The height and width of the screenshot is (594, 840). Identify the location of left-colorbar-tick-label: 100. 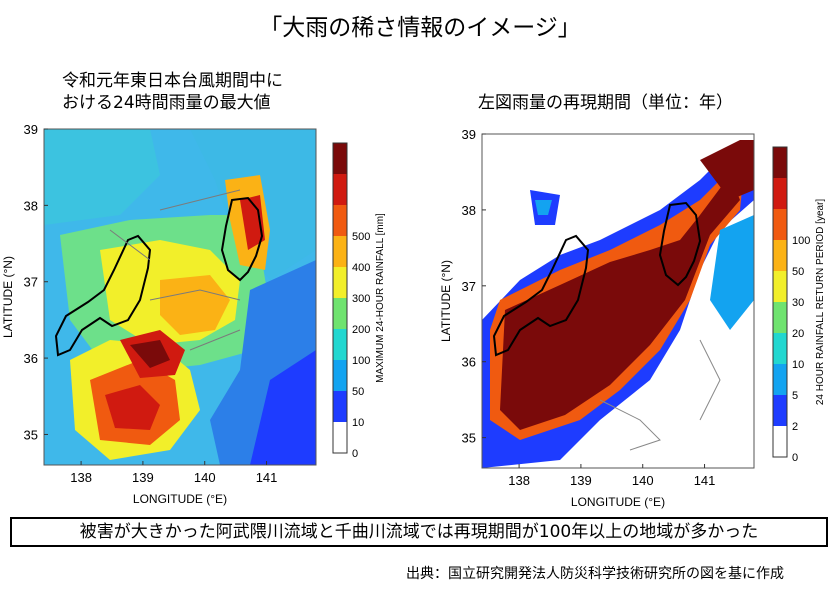
(361, 361).